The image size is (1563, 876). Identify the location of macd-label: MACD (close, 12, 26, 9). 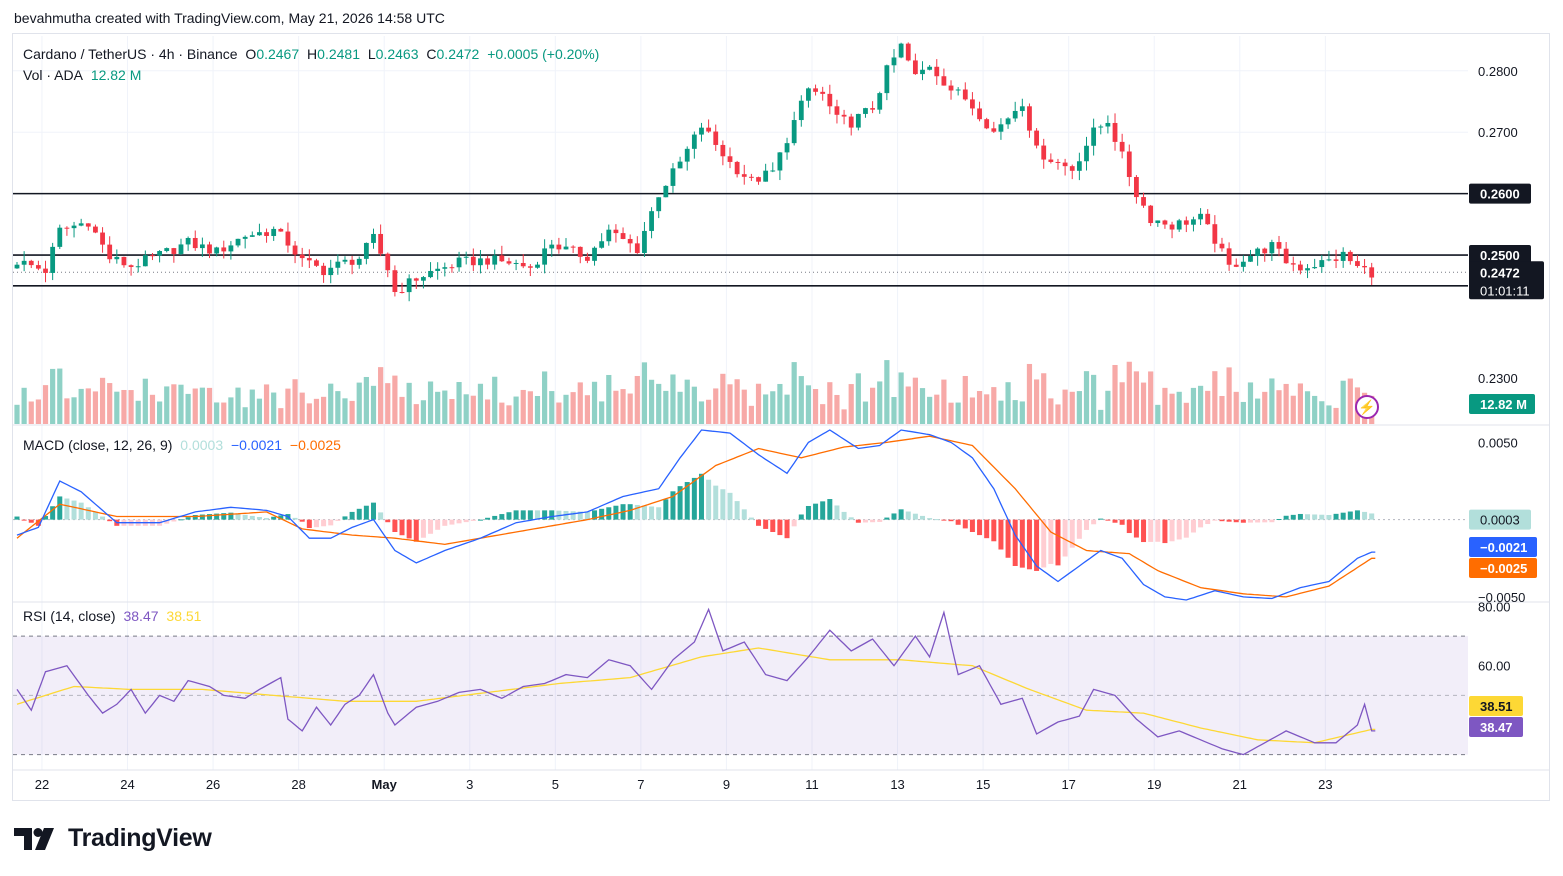
(98, 445).